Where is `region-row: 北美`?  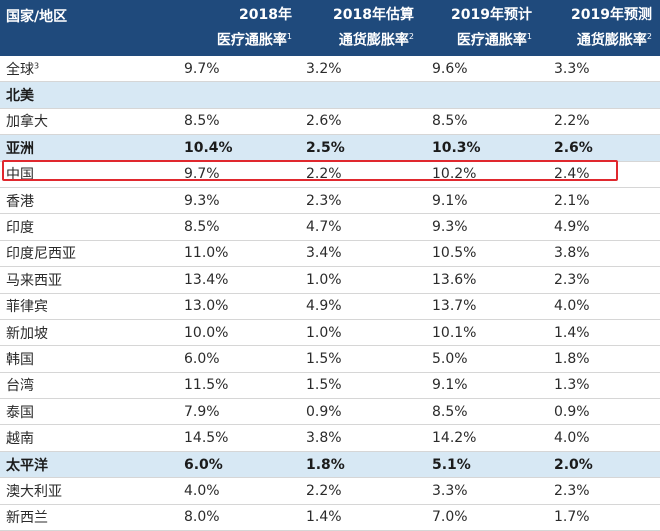
region-row: 北美 is located at coordinates (330, 95).